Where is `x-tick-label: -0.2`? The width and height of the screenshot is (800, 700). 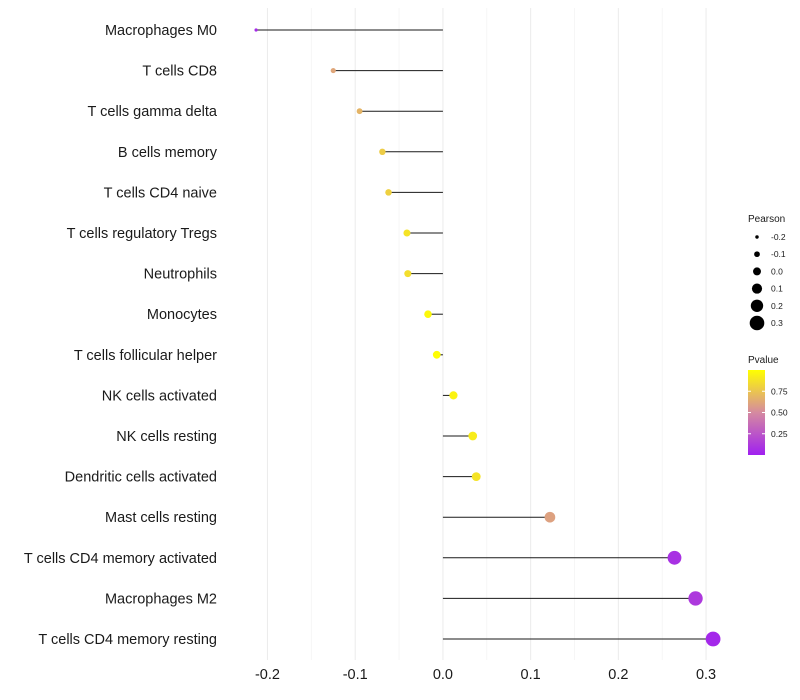 x-tick-label: -0.2 is located at coordinates (267, 675).